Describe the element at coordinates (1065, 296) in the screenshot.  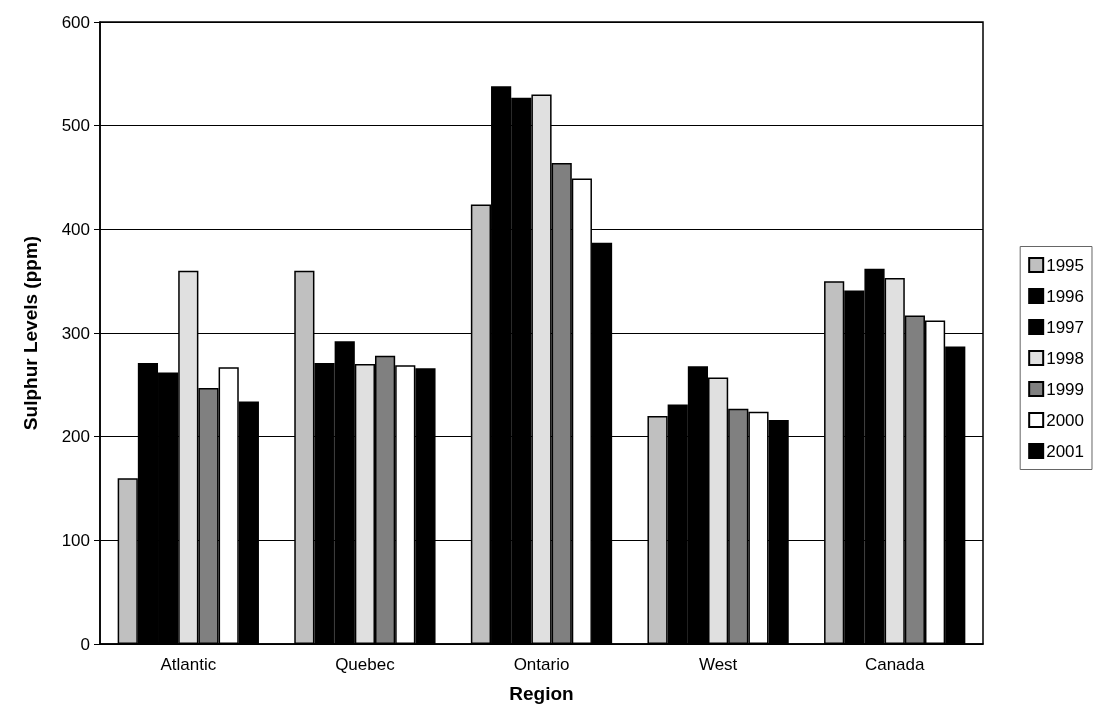
I see `legend-label: 1996` at that location.